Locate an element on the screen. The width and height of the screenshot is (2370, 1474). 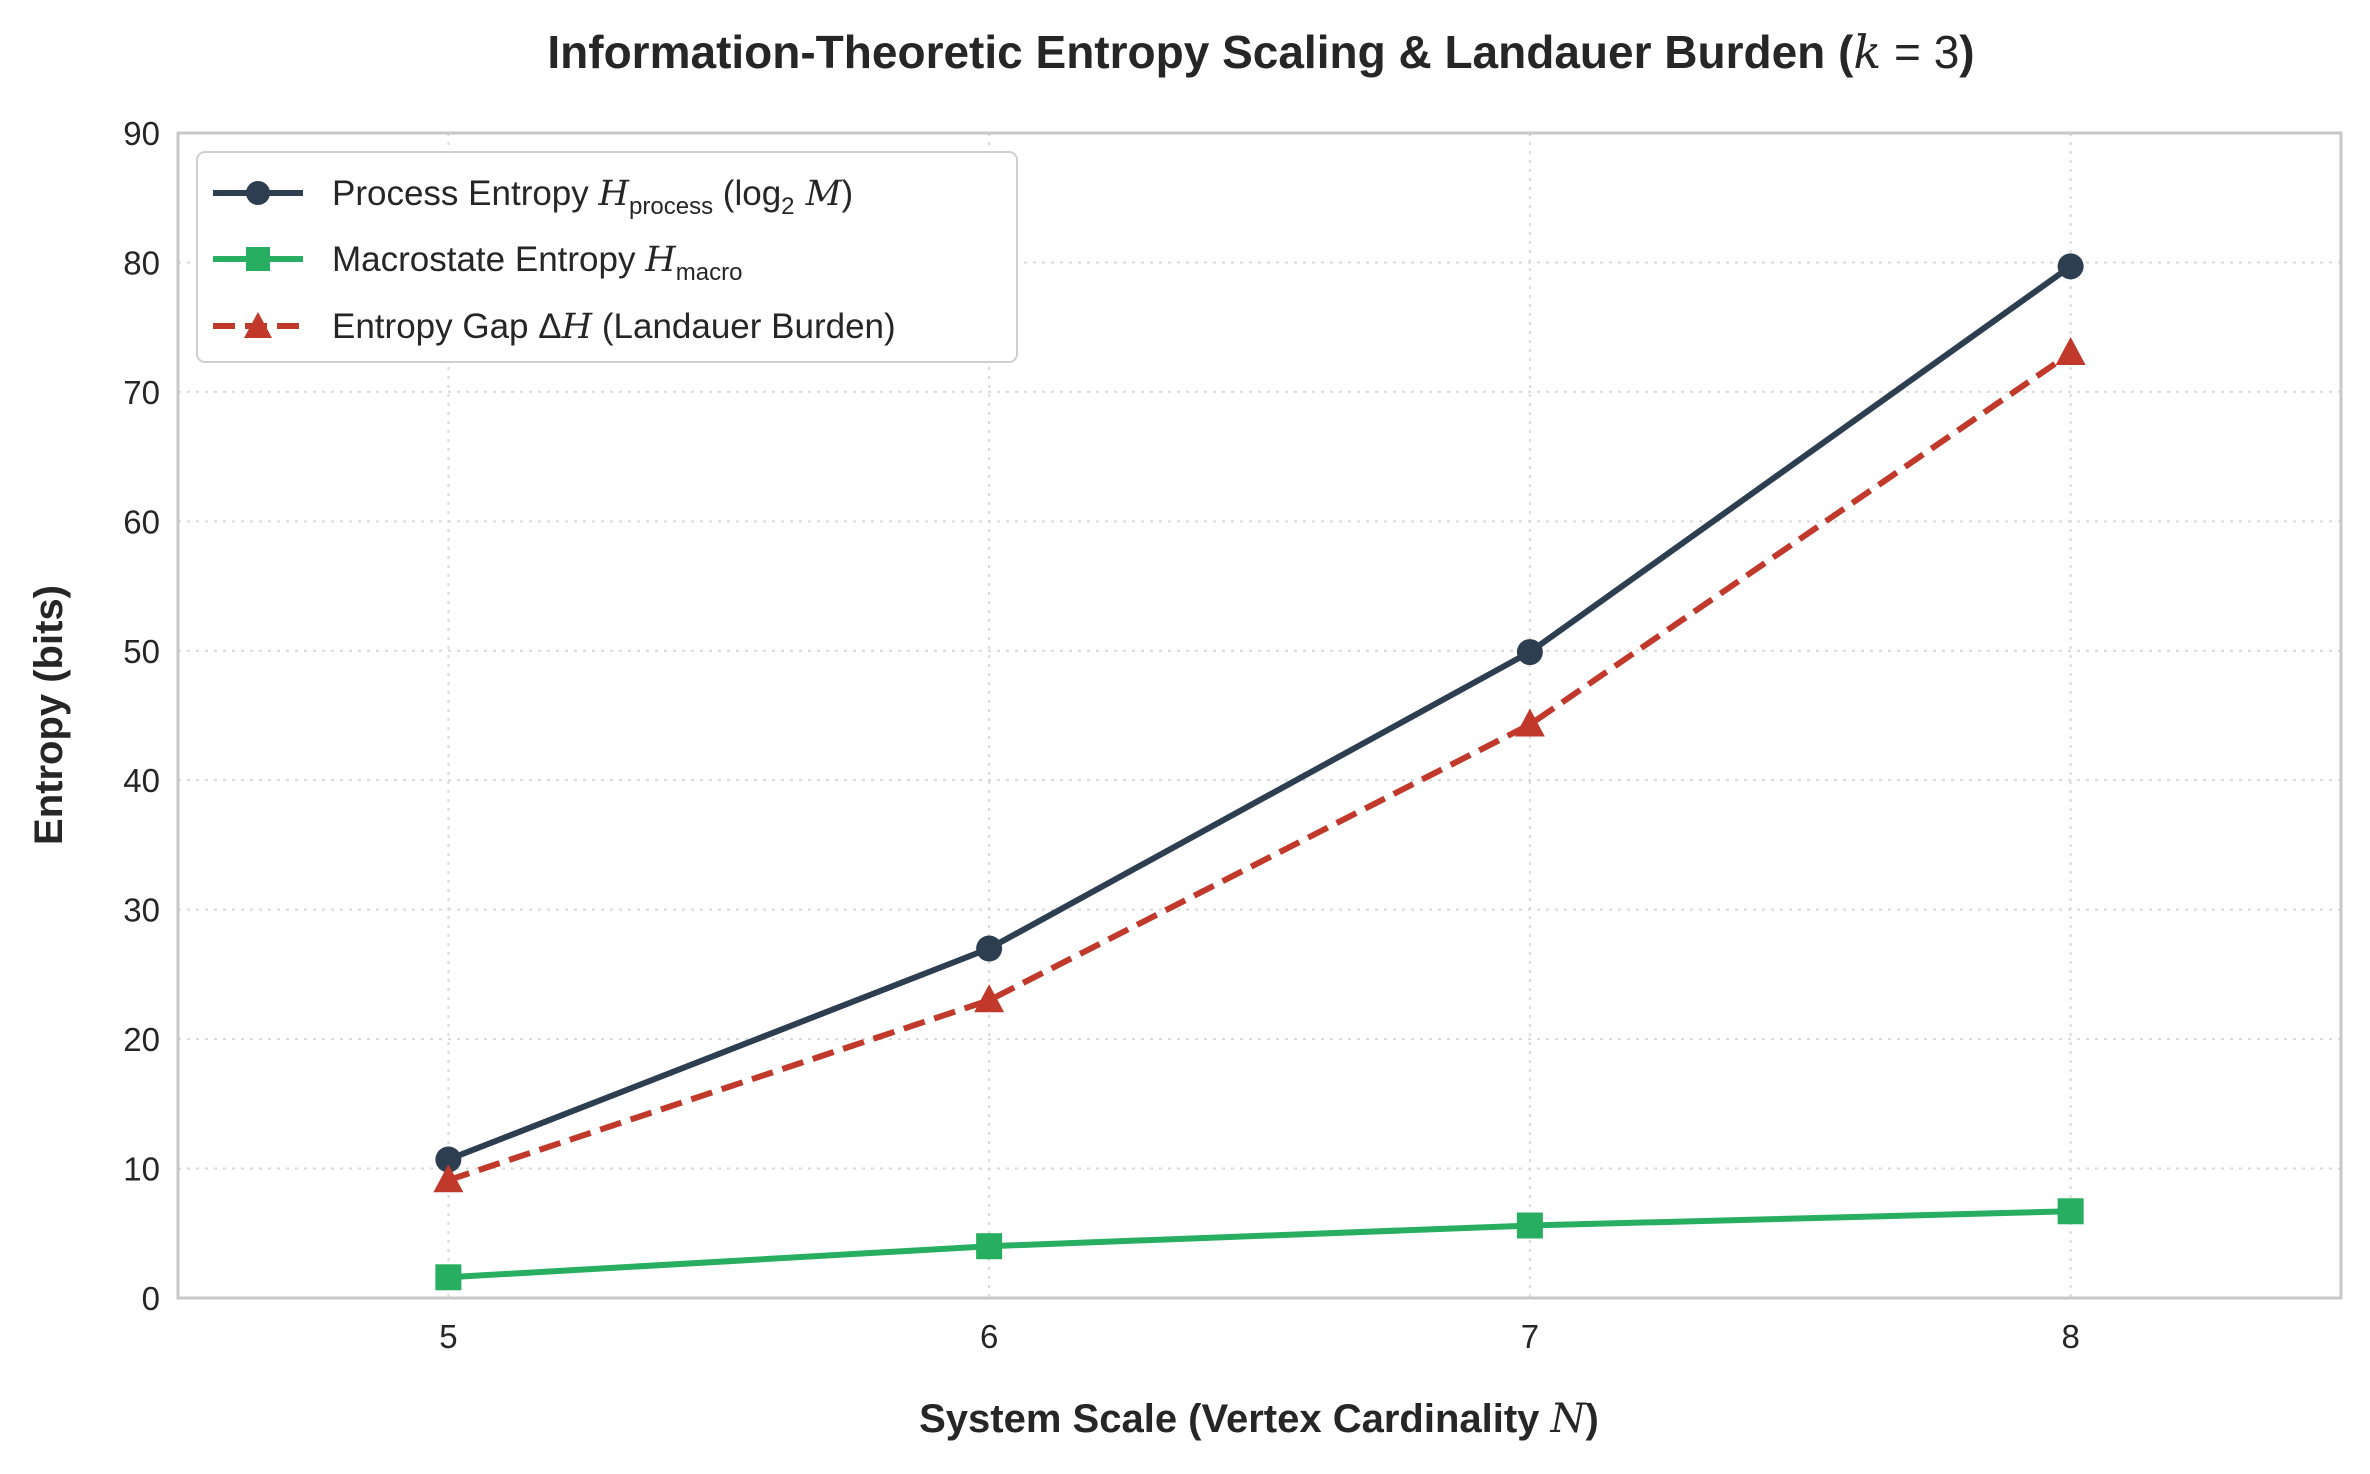
legend-item-process-entropy: Process Entropy Hprocess (log2 M) is located at coordinates (533, 197).